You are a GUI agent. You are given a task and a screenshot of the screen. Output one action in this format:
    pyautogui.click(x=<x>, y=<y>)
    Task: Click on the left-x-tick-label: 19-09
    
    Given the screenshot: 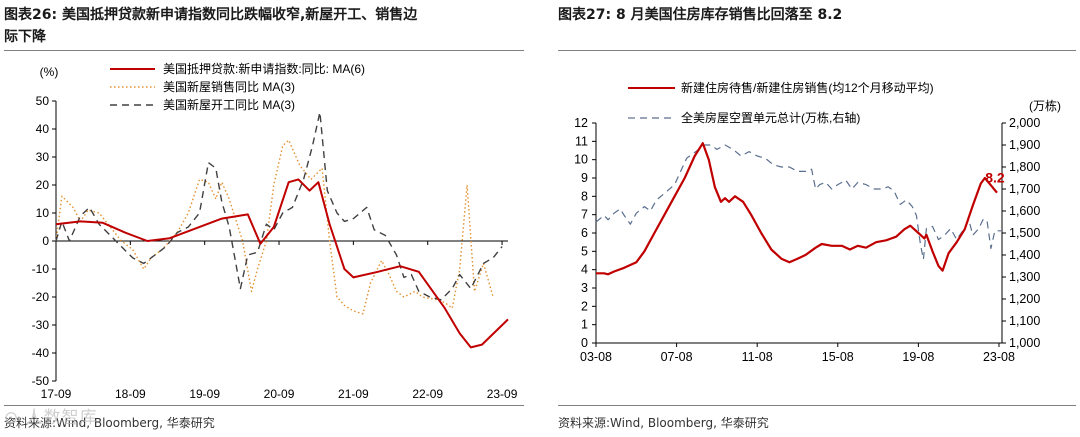 What is the action you would take?
    pyautogui.click(x=204, y=394)
    